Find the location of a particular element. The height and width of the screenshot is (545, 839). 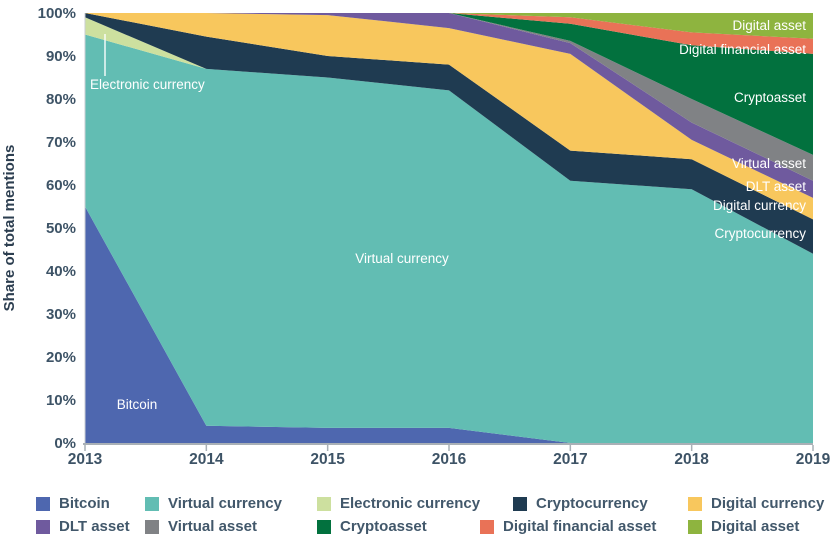

chart-label-virtual-asset: Virtual asset is located at coordinates (769, 163).